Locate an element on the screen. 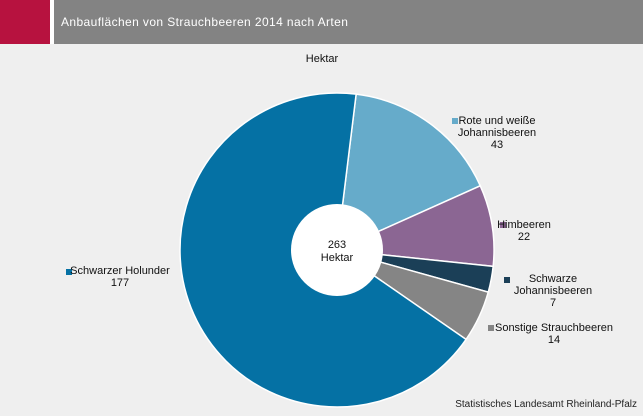 The image size is (643, 416). data-label-text-rote-und-weisse-johannisbeeren: Rote und weiße is located at coordinates (496, 121).